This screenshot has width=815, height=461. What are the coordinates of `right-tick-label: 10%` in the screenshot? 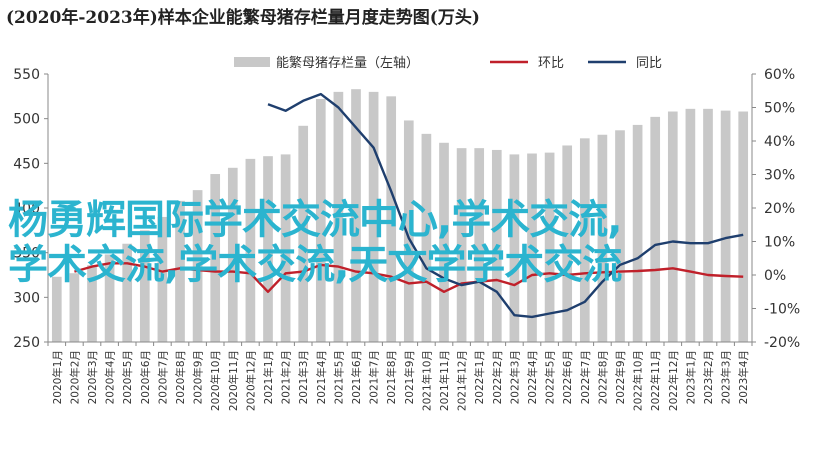 It's located at (779, 243).